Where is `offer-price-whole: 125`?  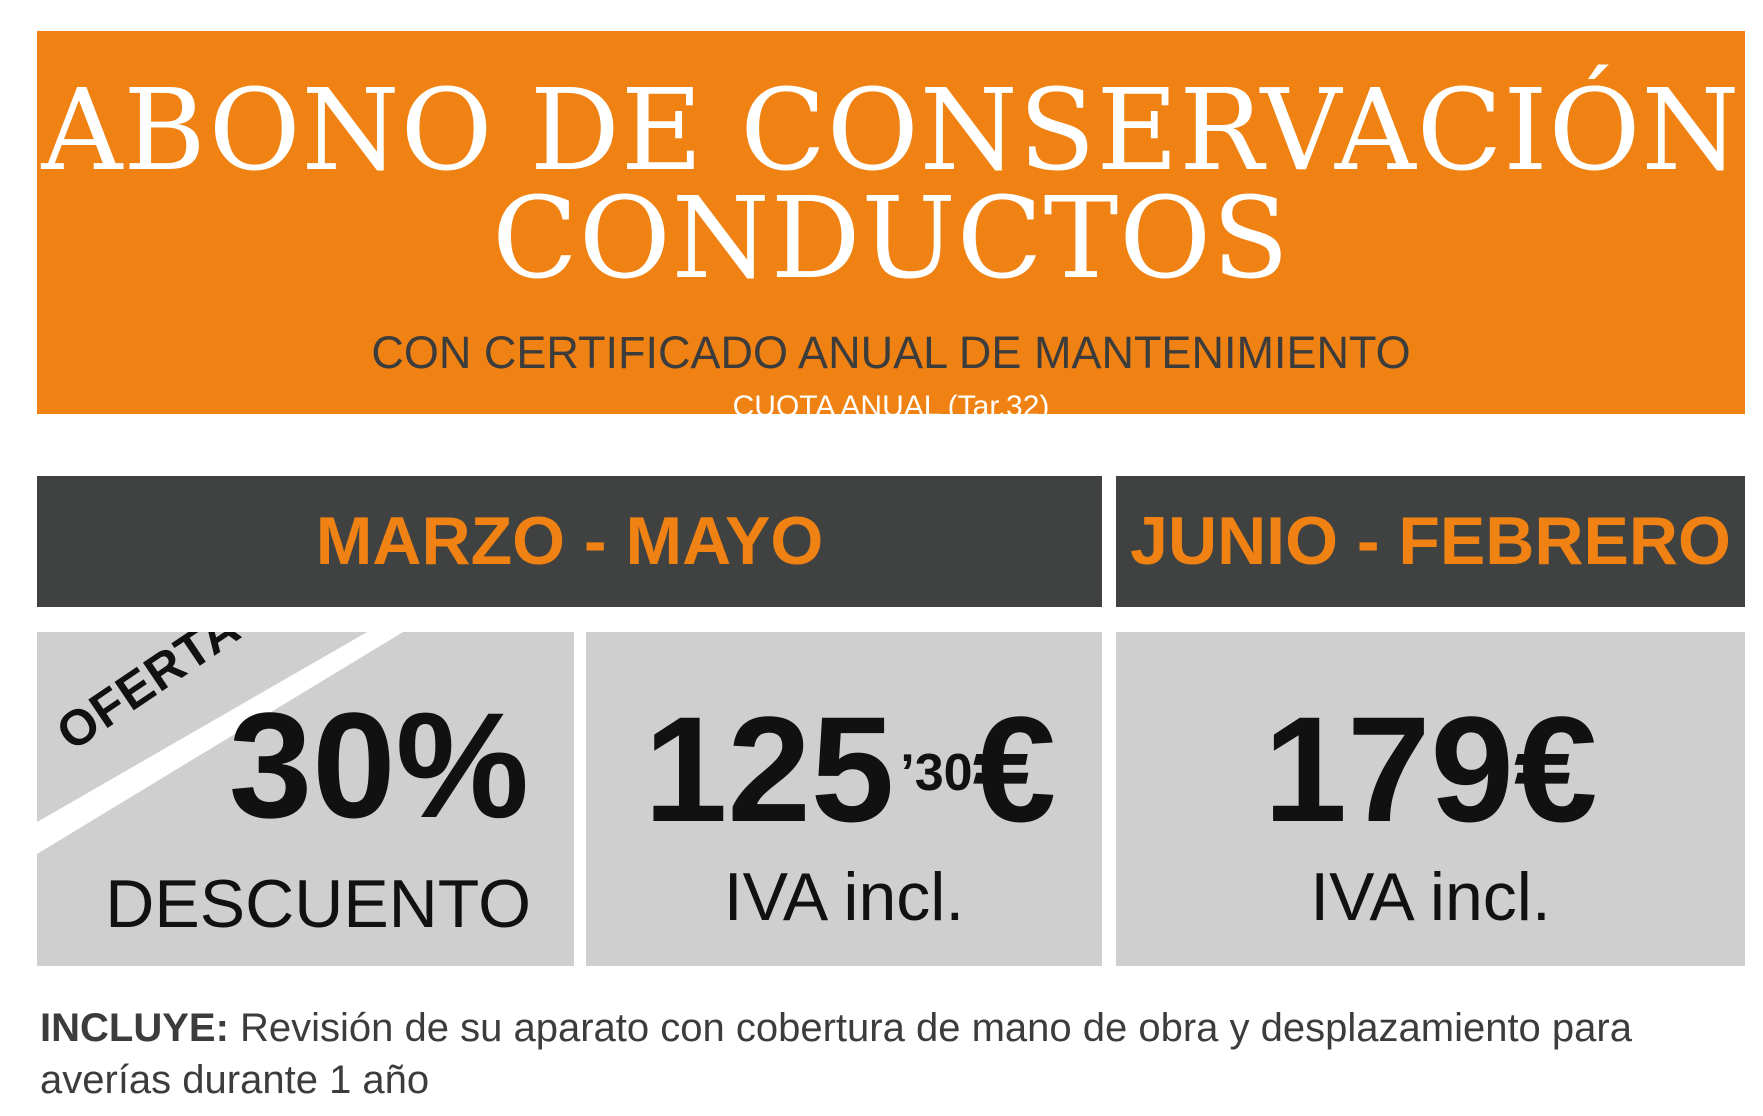 offer-price-whole: 125 is located at coordinates (769, 769).